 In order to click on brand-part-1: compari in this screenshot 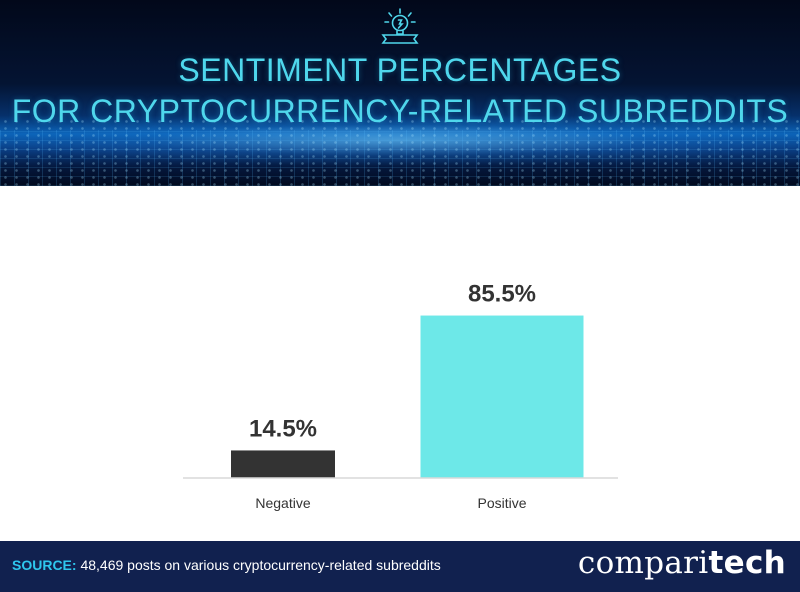, I will do `click(643, 563)`.